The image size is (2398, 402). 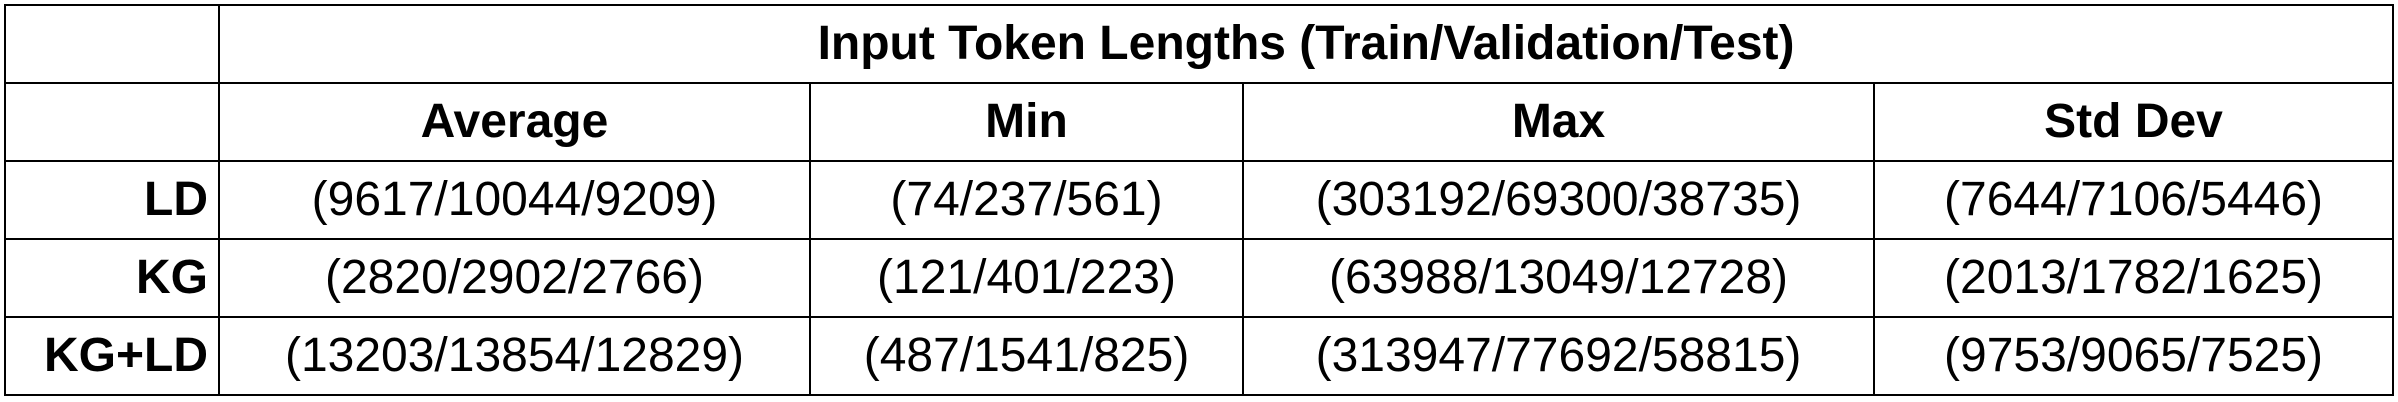 What do you see at coordinates (514, 278) in the screenshot?
I see `cell-kg-average: (2820/2902/2766)` at bounding box center [514, 278].